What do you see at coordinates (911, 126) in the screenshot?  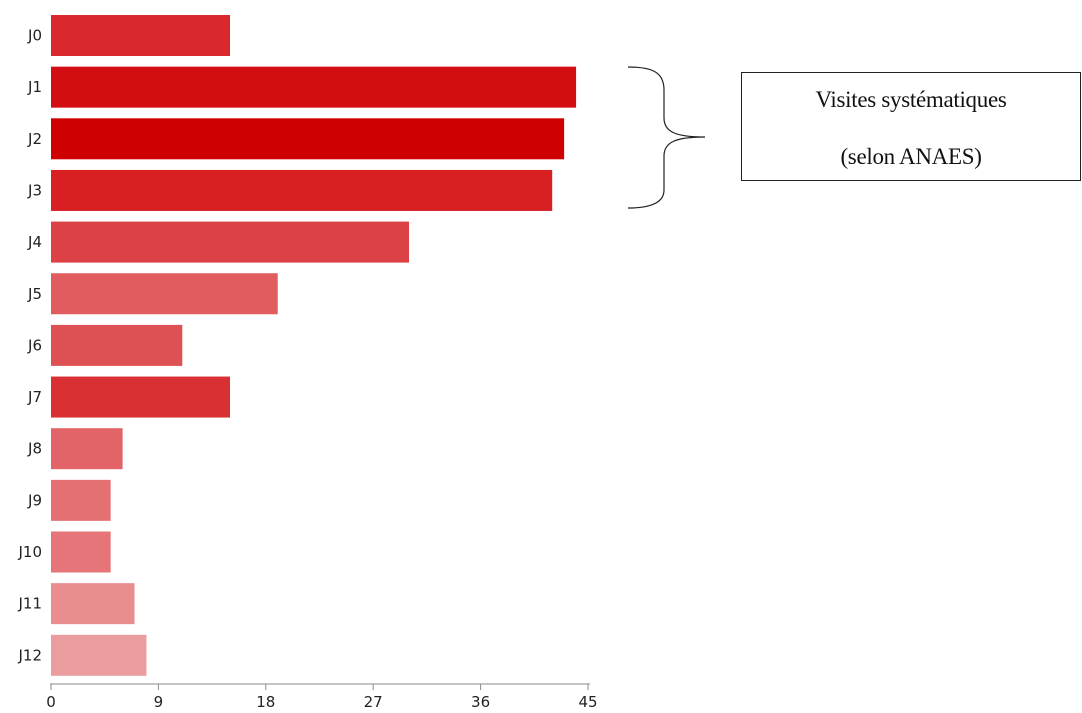 I see `annotation-box: Visites systématiques (selon ANAES)` at bounding box center [911, 126].